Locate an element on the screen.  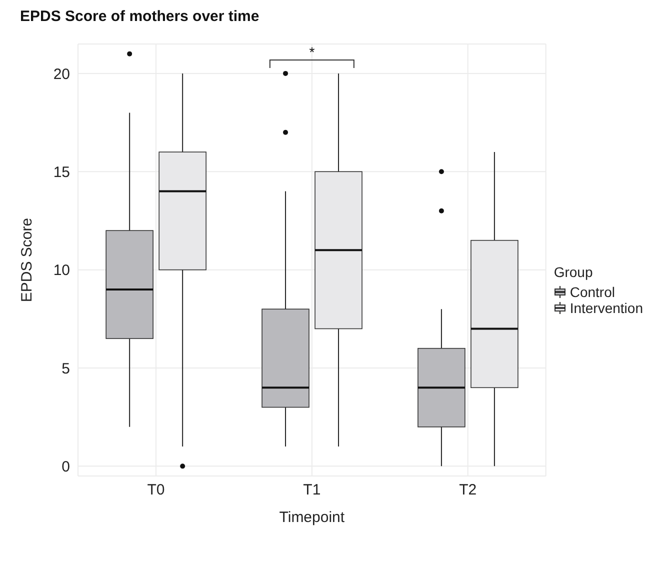
significance-bracket: * is located at coordinates (311, 56).